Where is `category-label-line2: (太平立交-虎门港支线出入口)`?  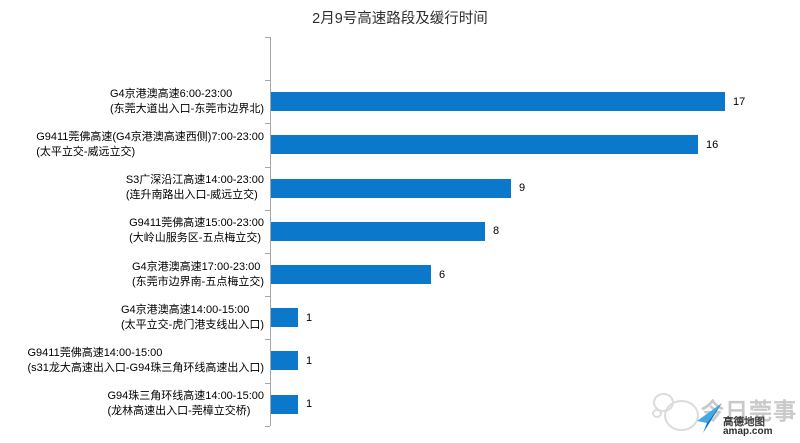 category-label-line2: (太平立交-虎门港支线出入口) is located at coordinates (192, 324).